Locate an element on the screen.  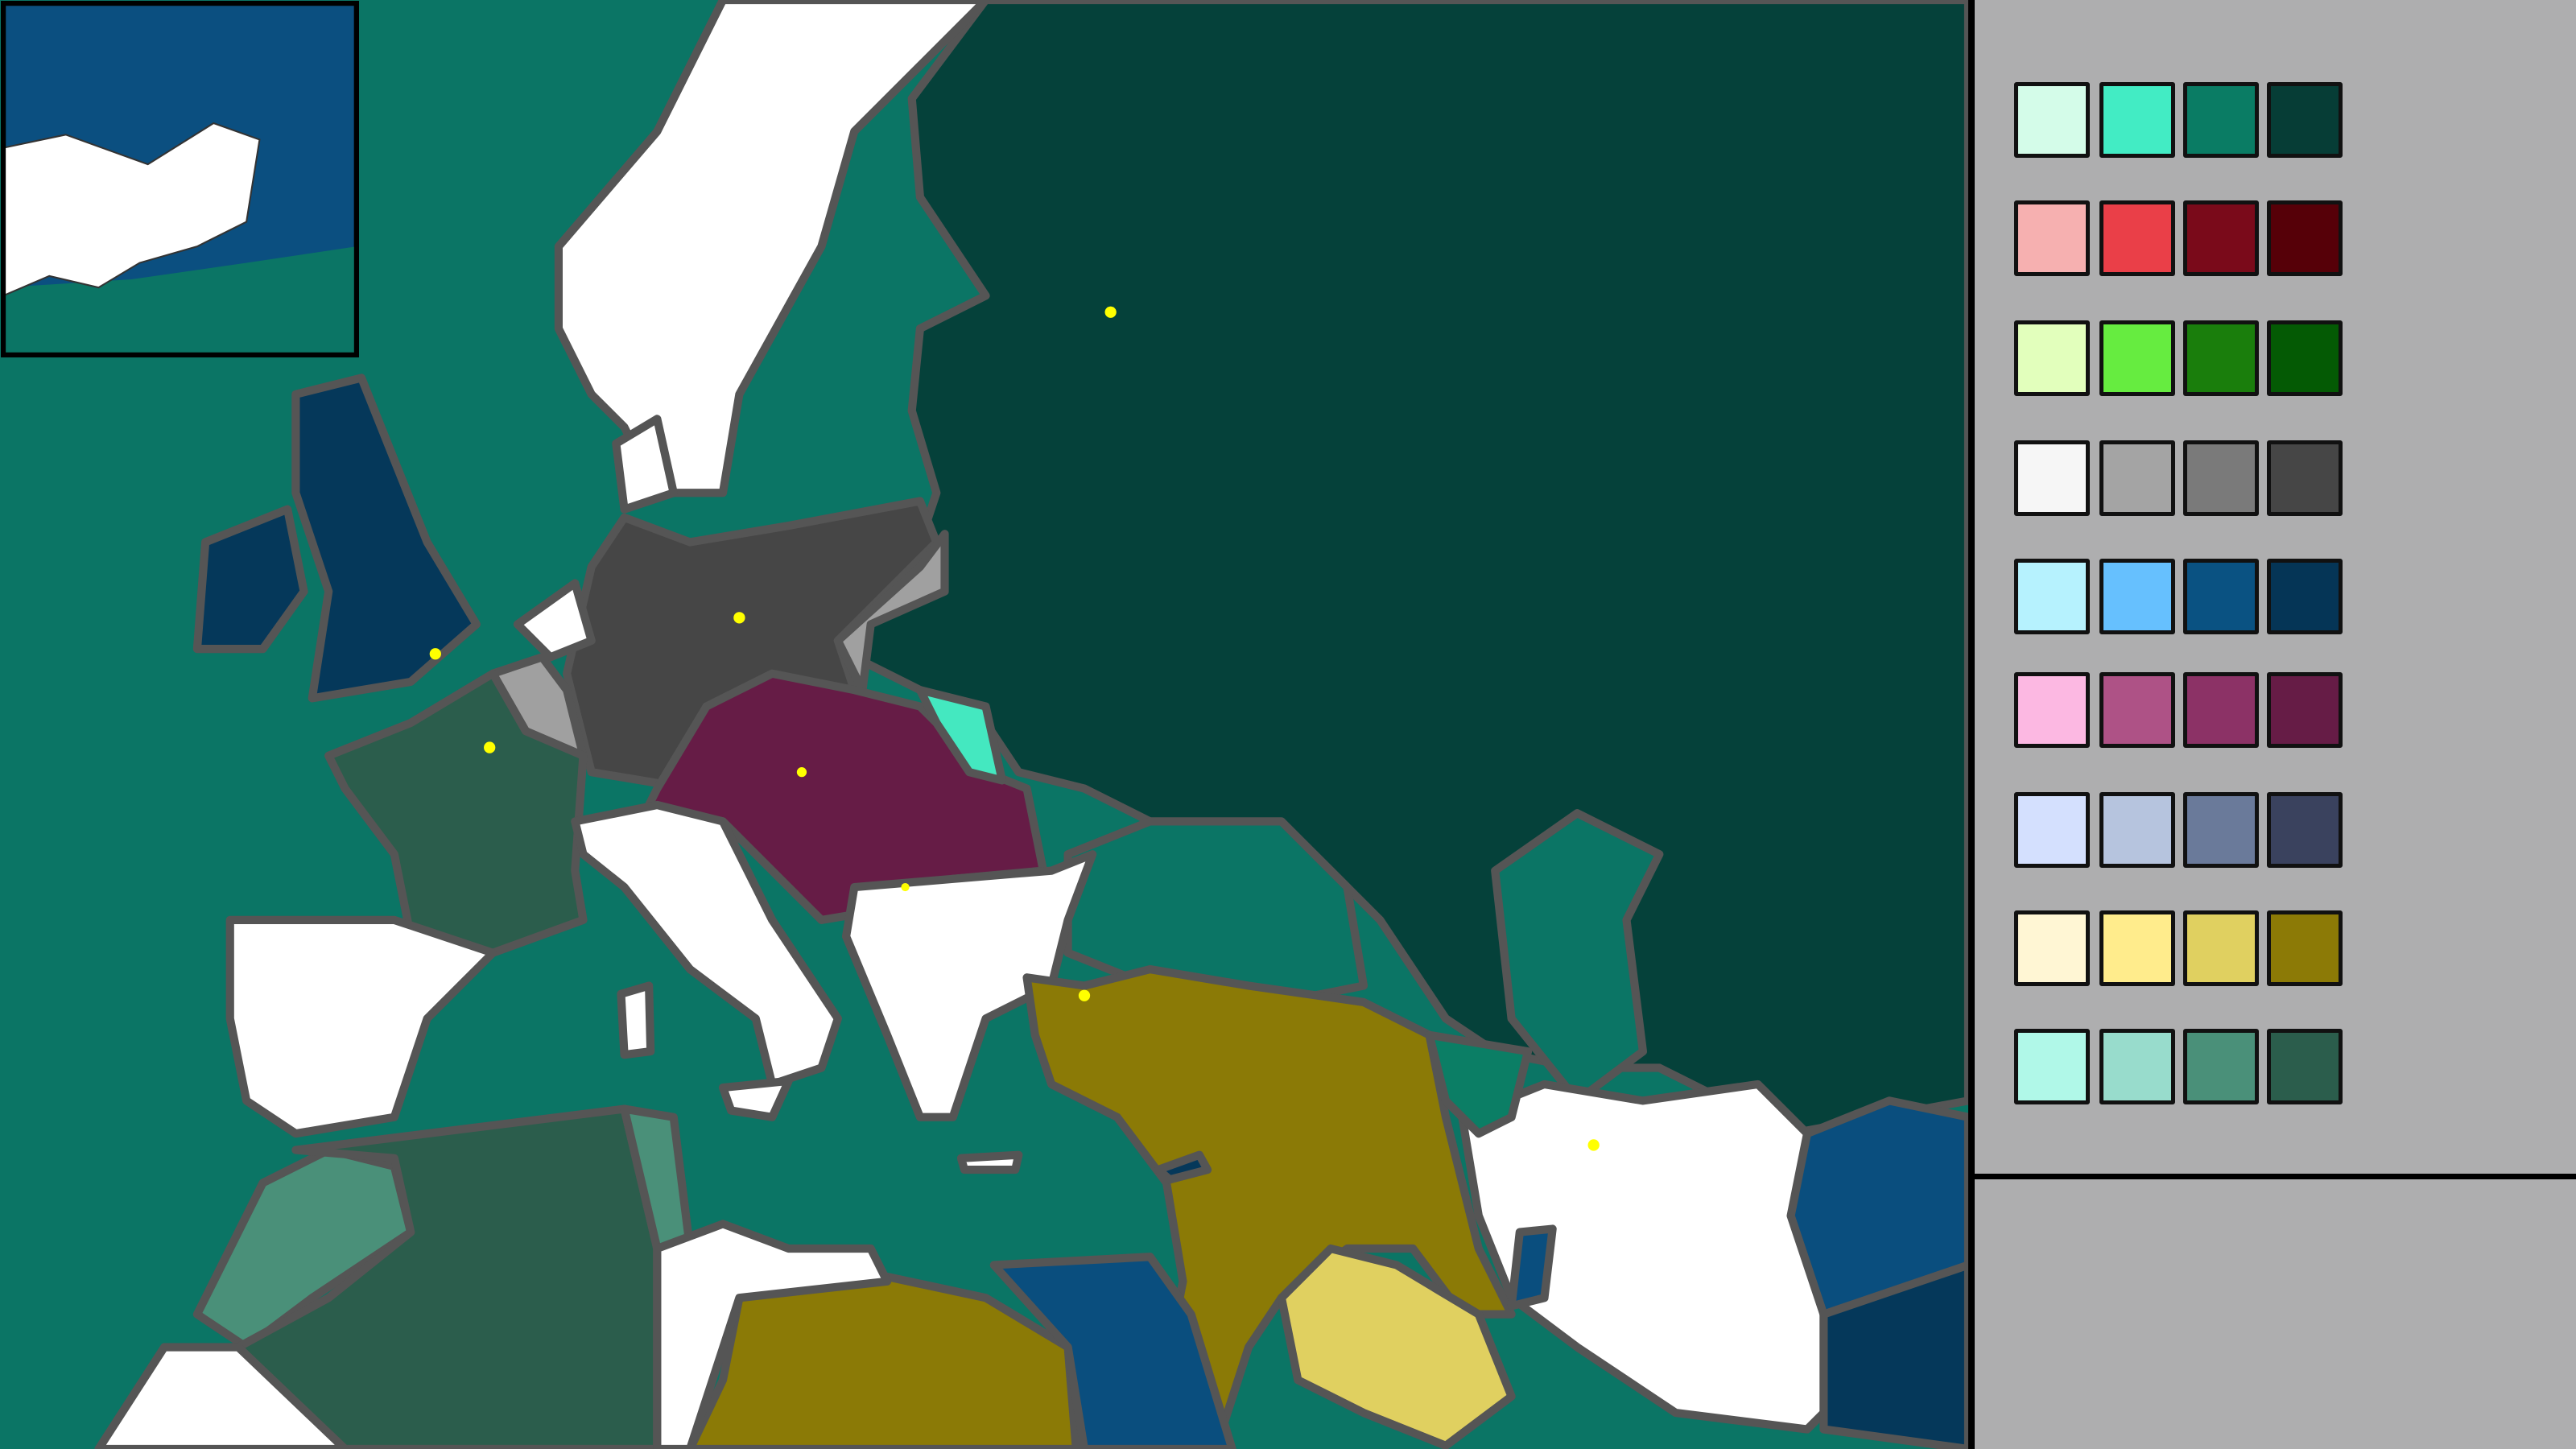
region-ottoman-anatolia is located at coordinates (1269, 1206).